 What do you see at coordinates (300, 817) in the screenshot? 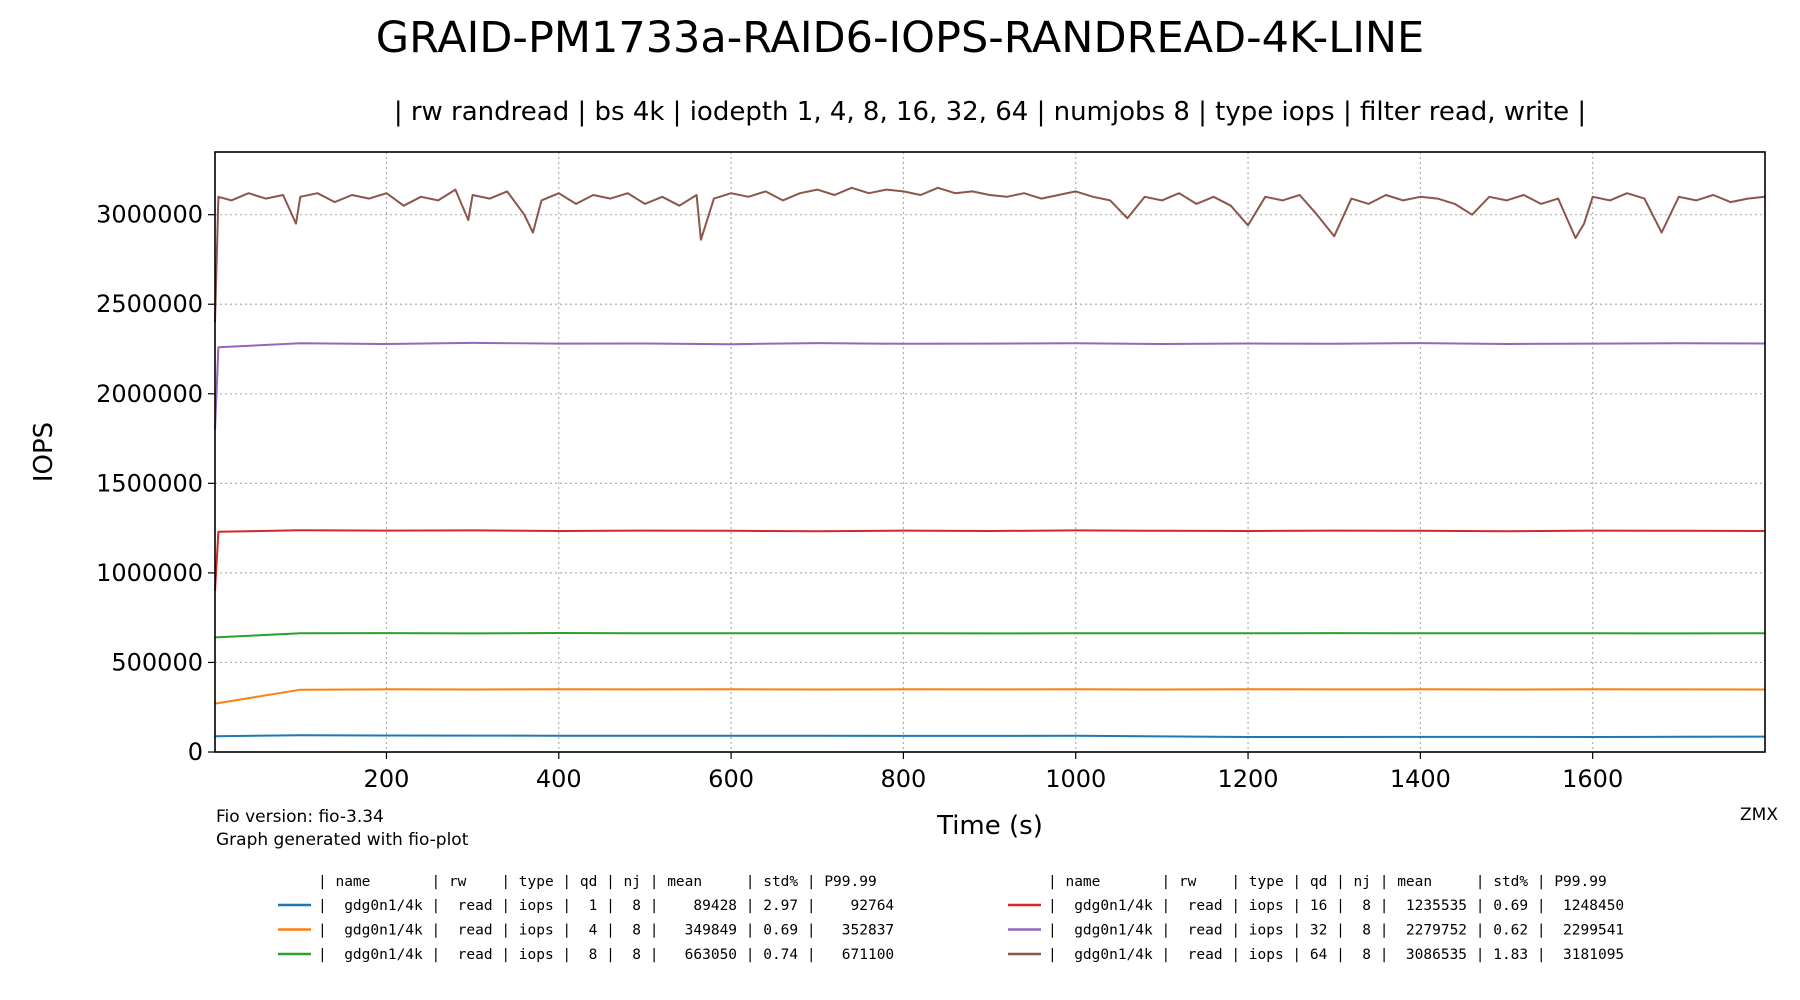
I see `fio-version-note: Fio version: fio-3.34` at bounding box center [300, 817].